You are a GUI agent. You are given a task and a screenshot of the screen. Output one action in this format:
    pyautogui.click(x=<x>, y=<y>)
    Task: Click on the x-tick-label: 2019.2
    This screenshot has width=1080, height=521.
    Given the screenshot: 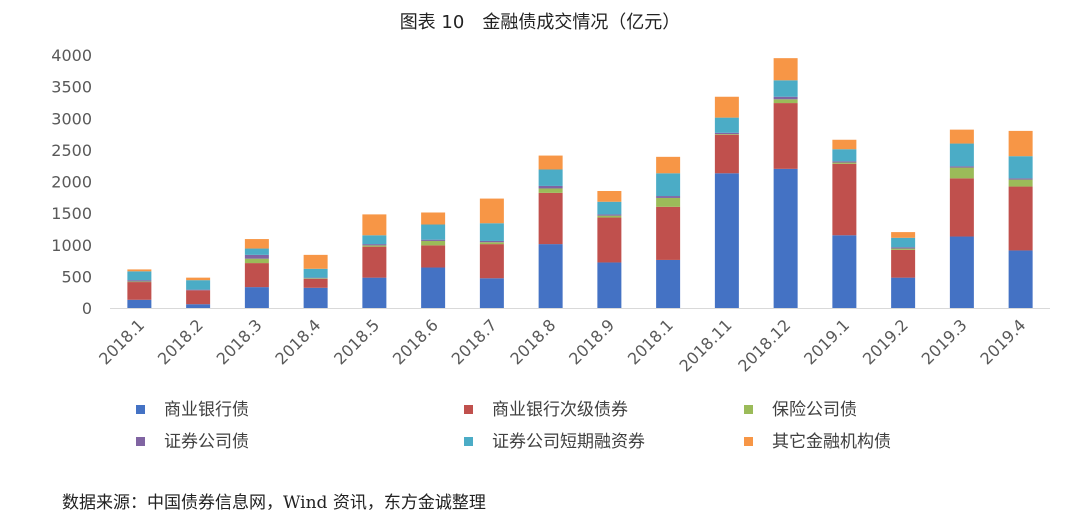 What is the action you would take?
    pyautogui.click(x=885, y=341)
    